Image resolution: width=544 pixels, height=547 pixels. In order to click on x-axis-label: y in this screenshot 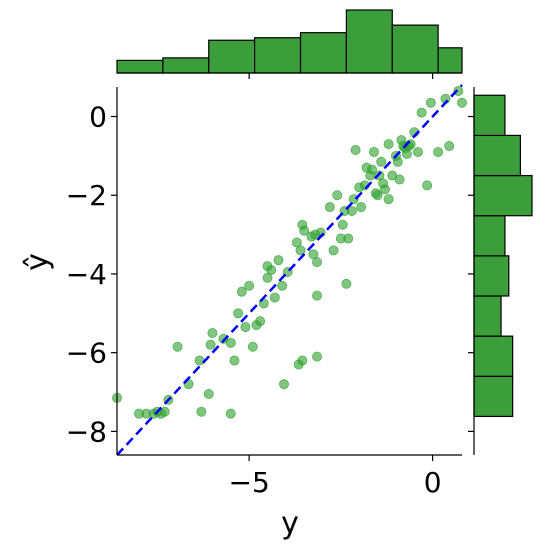, I will do `click(290, 523)`.